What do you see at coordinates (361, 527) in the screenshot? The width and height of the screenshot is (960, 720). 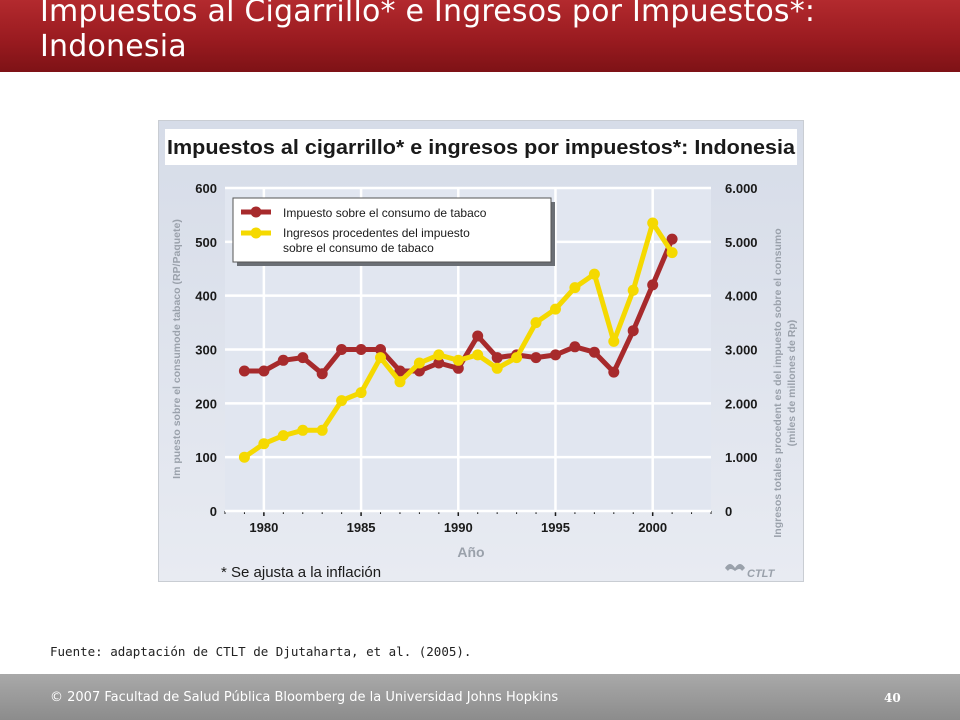 I see `x-tick-label: 1985` at bounding box center [361, 527].